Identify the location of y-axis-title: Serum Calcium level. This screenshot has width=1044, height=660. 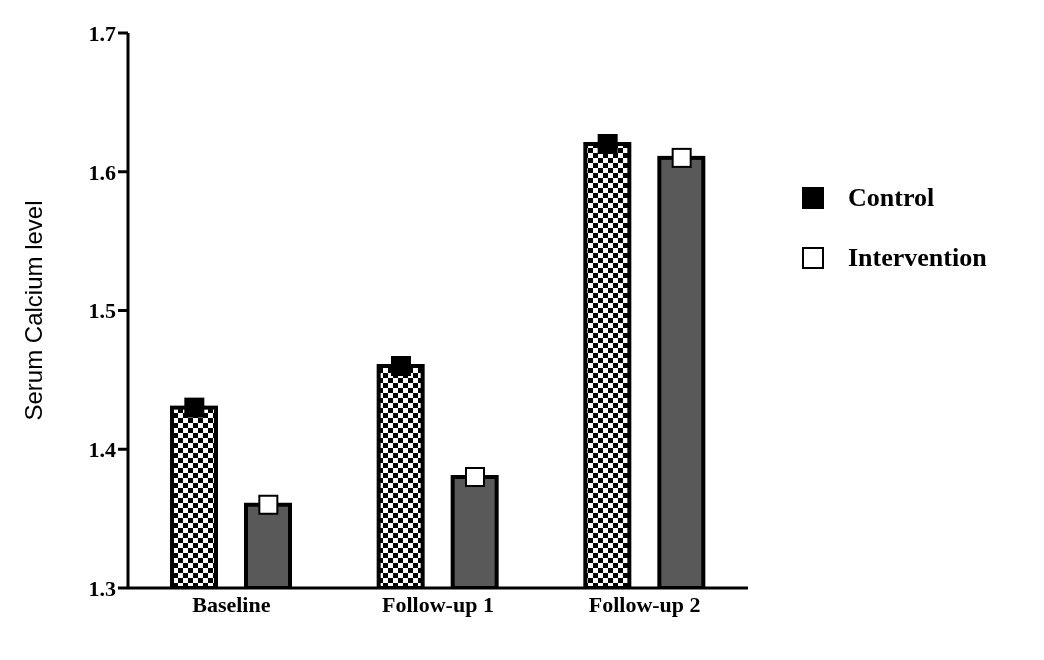
(33, 310).